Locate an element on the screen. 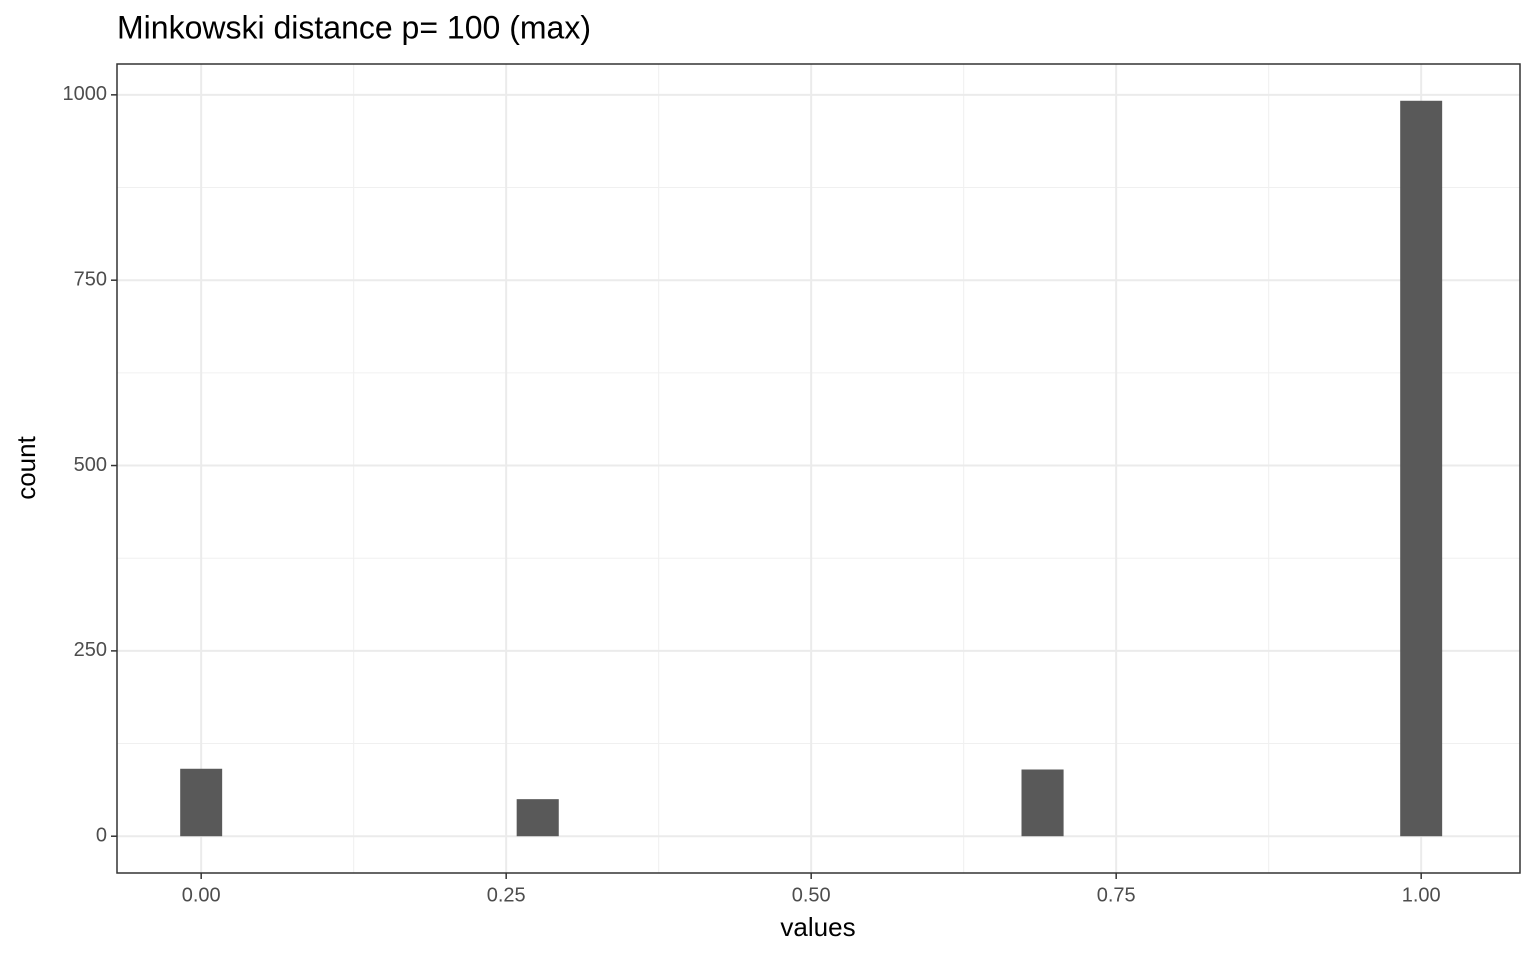 Image resolution: width=1536 pixels, height=960 pixels. x-tick-label: 1.00 is located at coordinates (1421, 895).